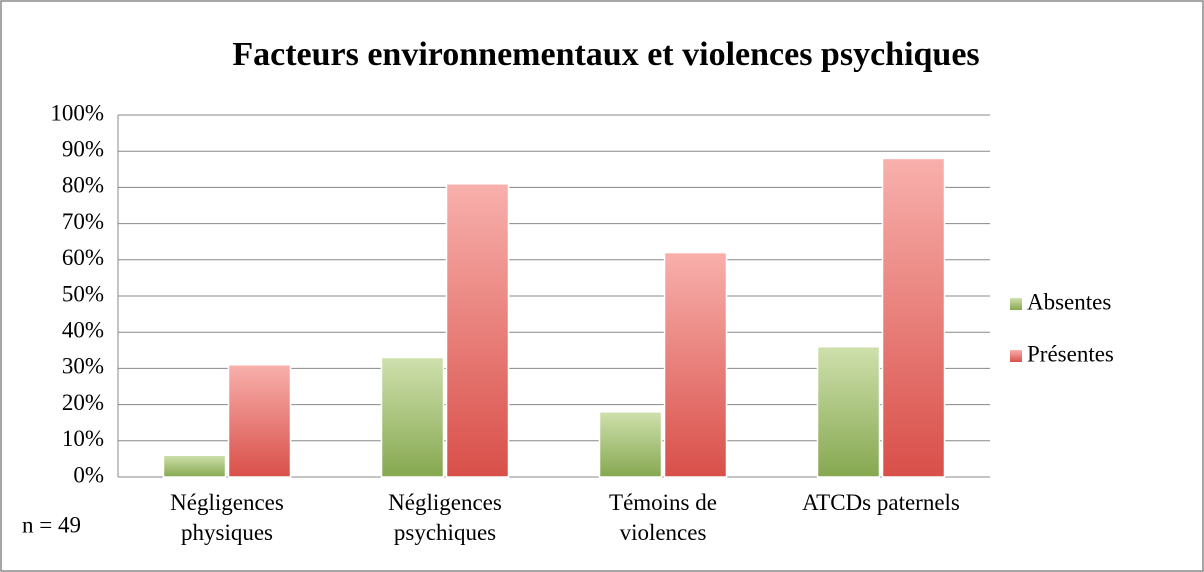  What do you see at coordinates (83, 366) in the screenshot?
I see `y-tick-label: 30%` at bounding box center [83, 366].